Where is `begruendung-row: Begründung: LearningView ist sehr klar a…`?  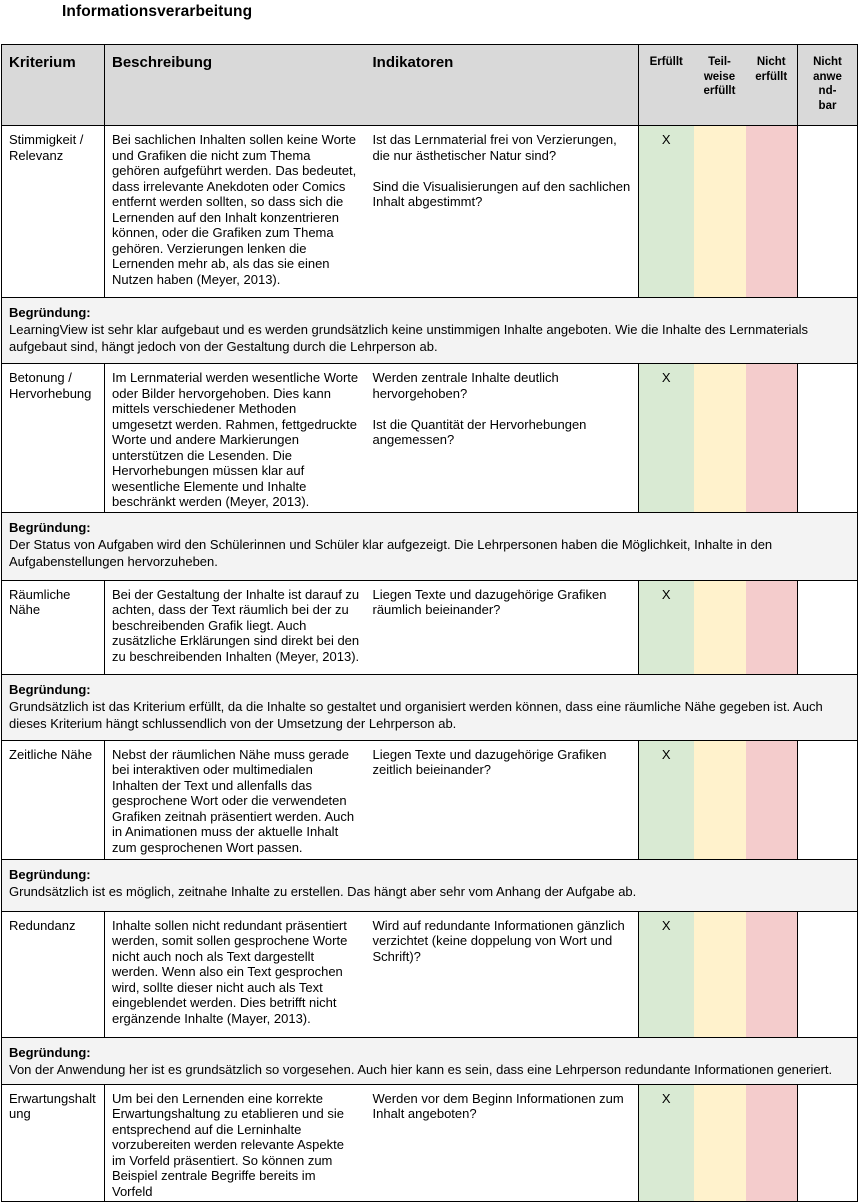
begruendung-row: Begründung: LearningView ist sehr klar a… is located at coordinates (429, 330).